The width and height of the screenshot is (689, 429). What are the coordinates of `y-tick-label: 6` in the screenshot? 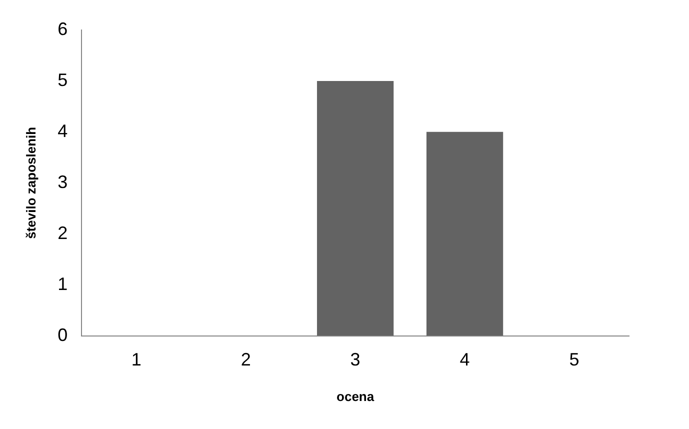 It's located at (63, 28).